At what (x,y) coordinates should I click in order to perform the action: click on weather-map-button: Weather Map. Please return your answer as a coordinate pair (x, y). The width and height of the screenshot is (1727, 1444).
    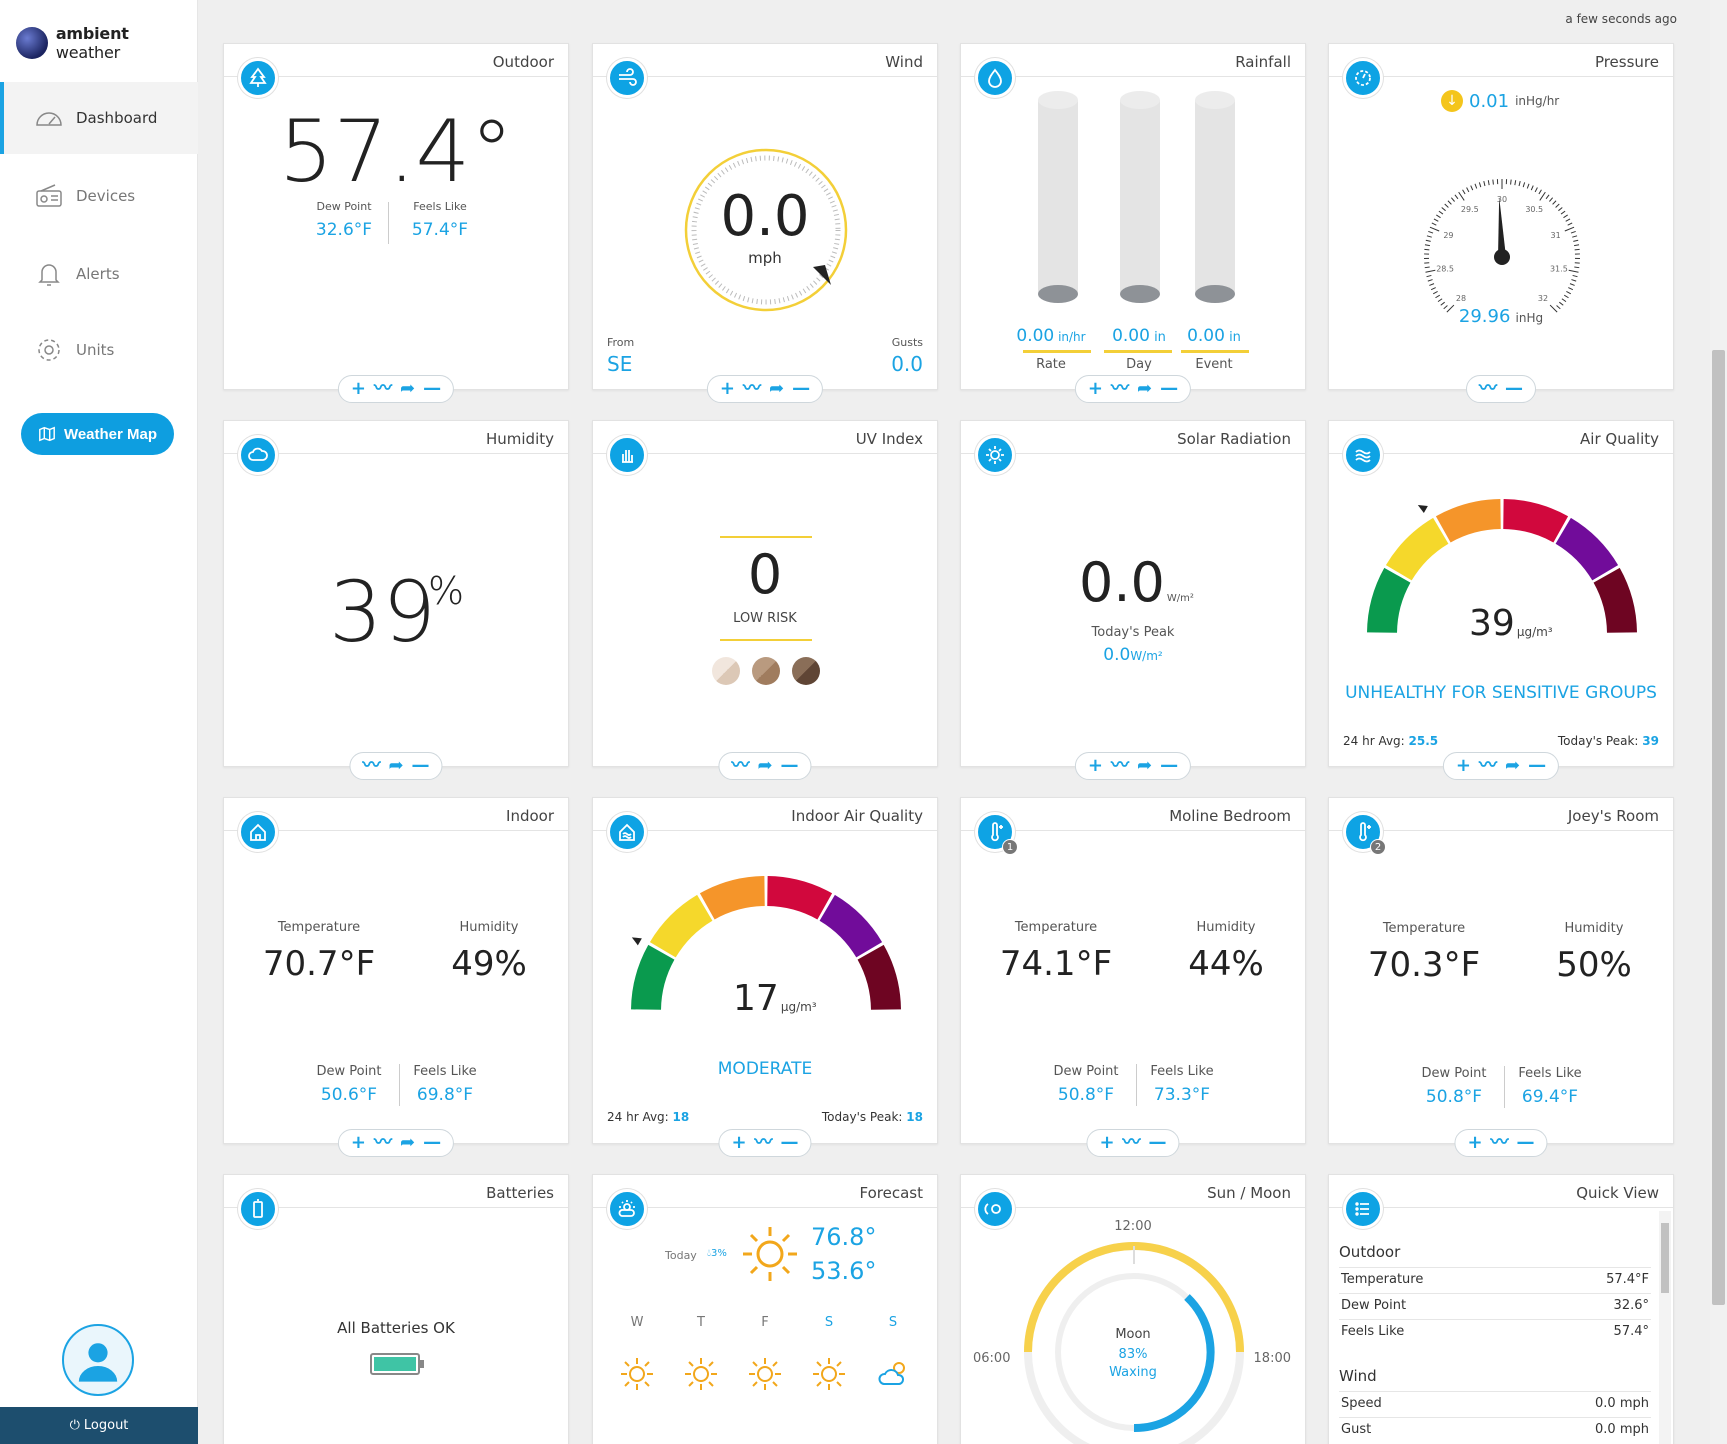
    Looking at the image, I should click on (97, 434).